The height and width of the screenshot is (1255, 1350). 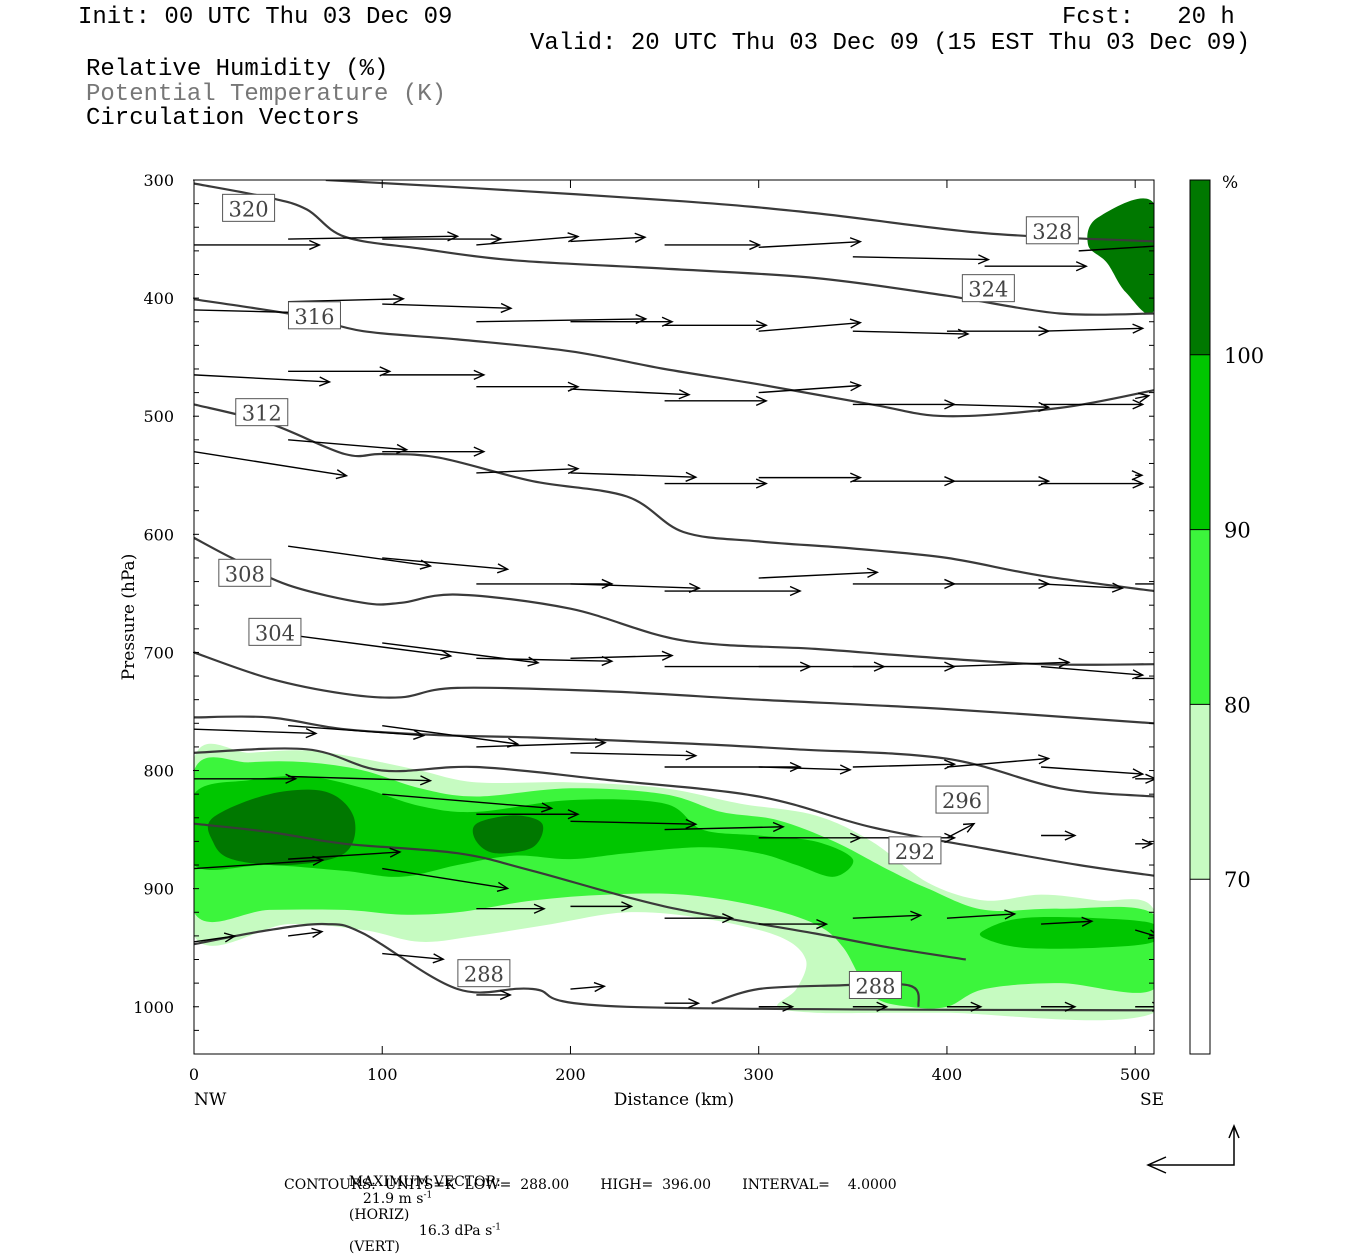 What do you see at coordinates (158, 416) in the screenshot?
I see `y-tick-label: 500` at bounding box center [158, 416].